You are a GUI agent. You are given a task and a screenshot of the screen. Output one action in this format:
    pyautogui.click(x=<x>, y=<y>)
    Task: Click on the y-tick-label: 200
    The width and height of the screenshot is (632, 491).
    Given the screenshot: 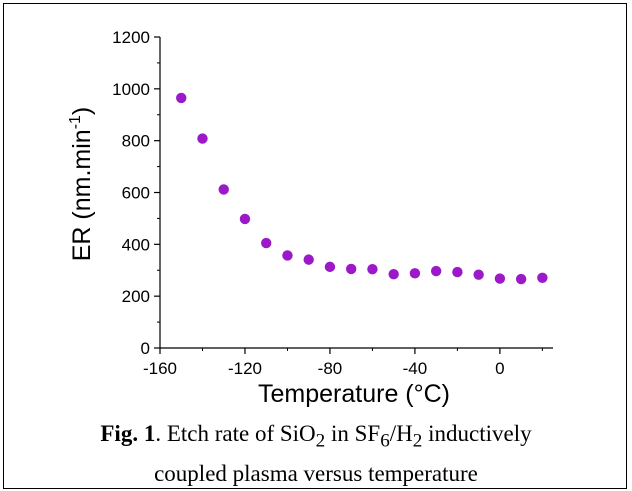 What is the action you would take?
    pyautogui.click(x=136, y=296)
    